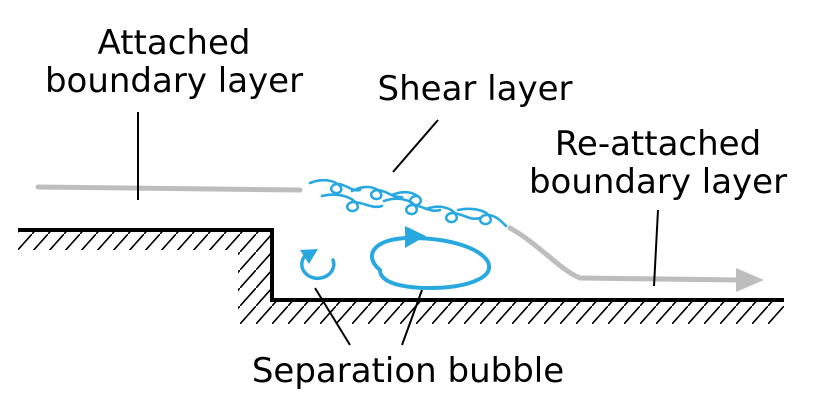 The image size is (814, 409). What do you see at coordinates (412, 317) in the screenshot?
I see `separation-leader-line-large` at bounding box center [412, 317].